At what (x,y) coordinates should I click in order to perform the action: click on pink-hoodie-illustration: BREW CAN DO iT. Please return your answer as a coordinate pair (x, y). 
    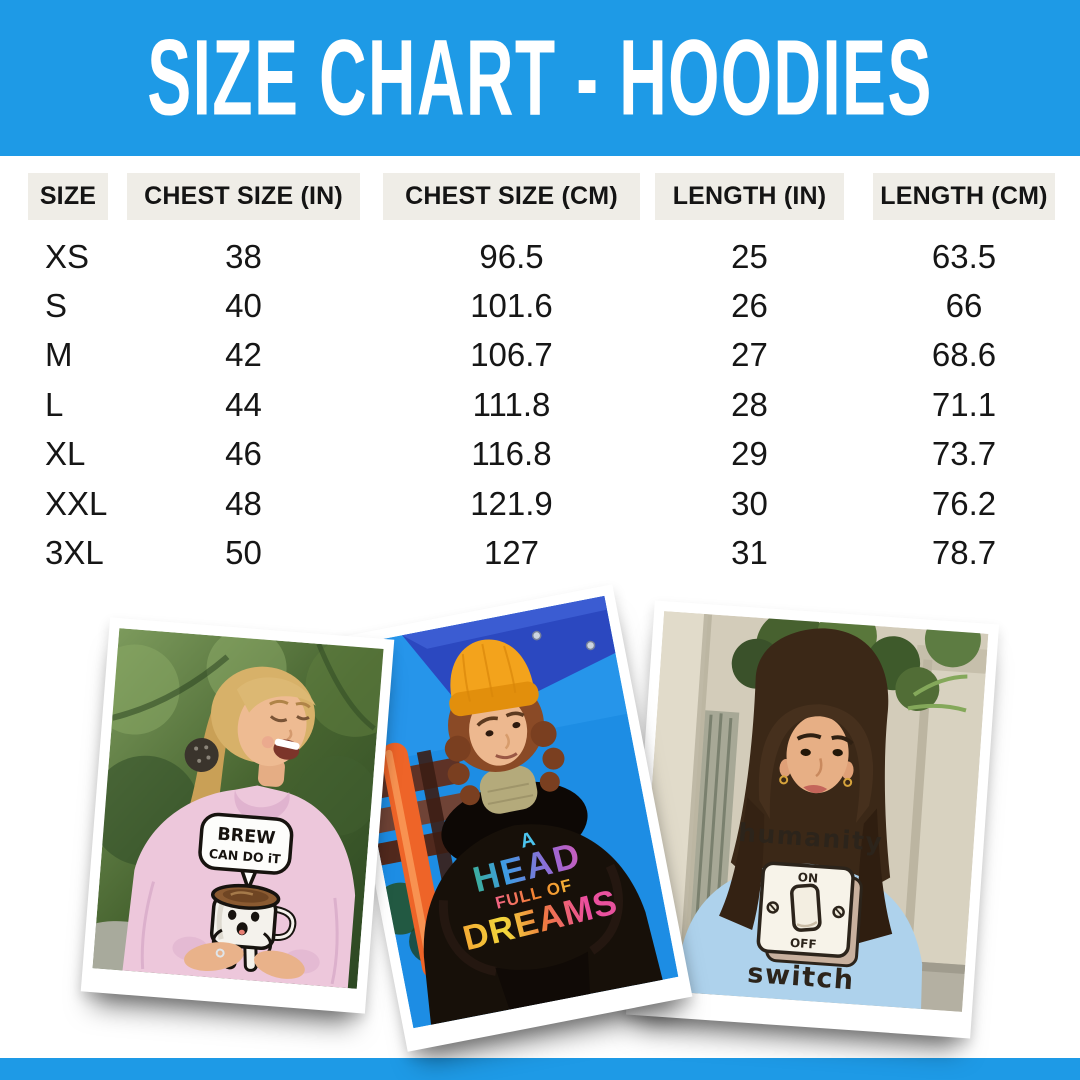
    Looking at the image, I should click on (238, 808).